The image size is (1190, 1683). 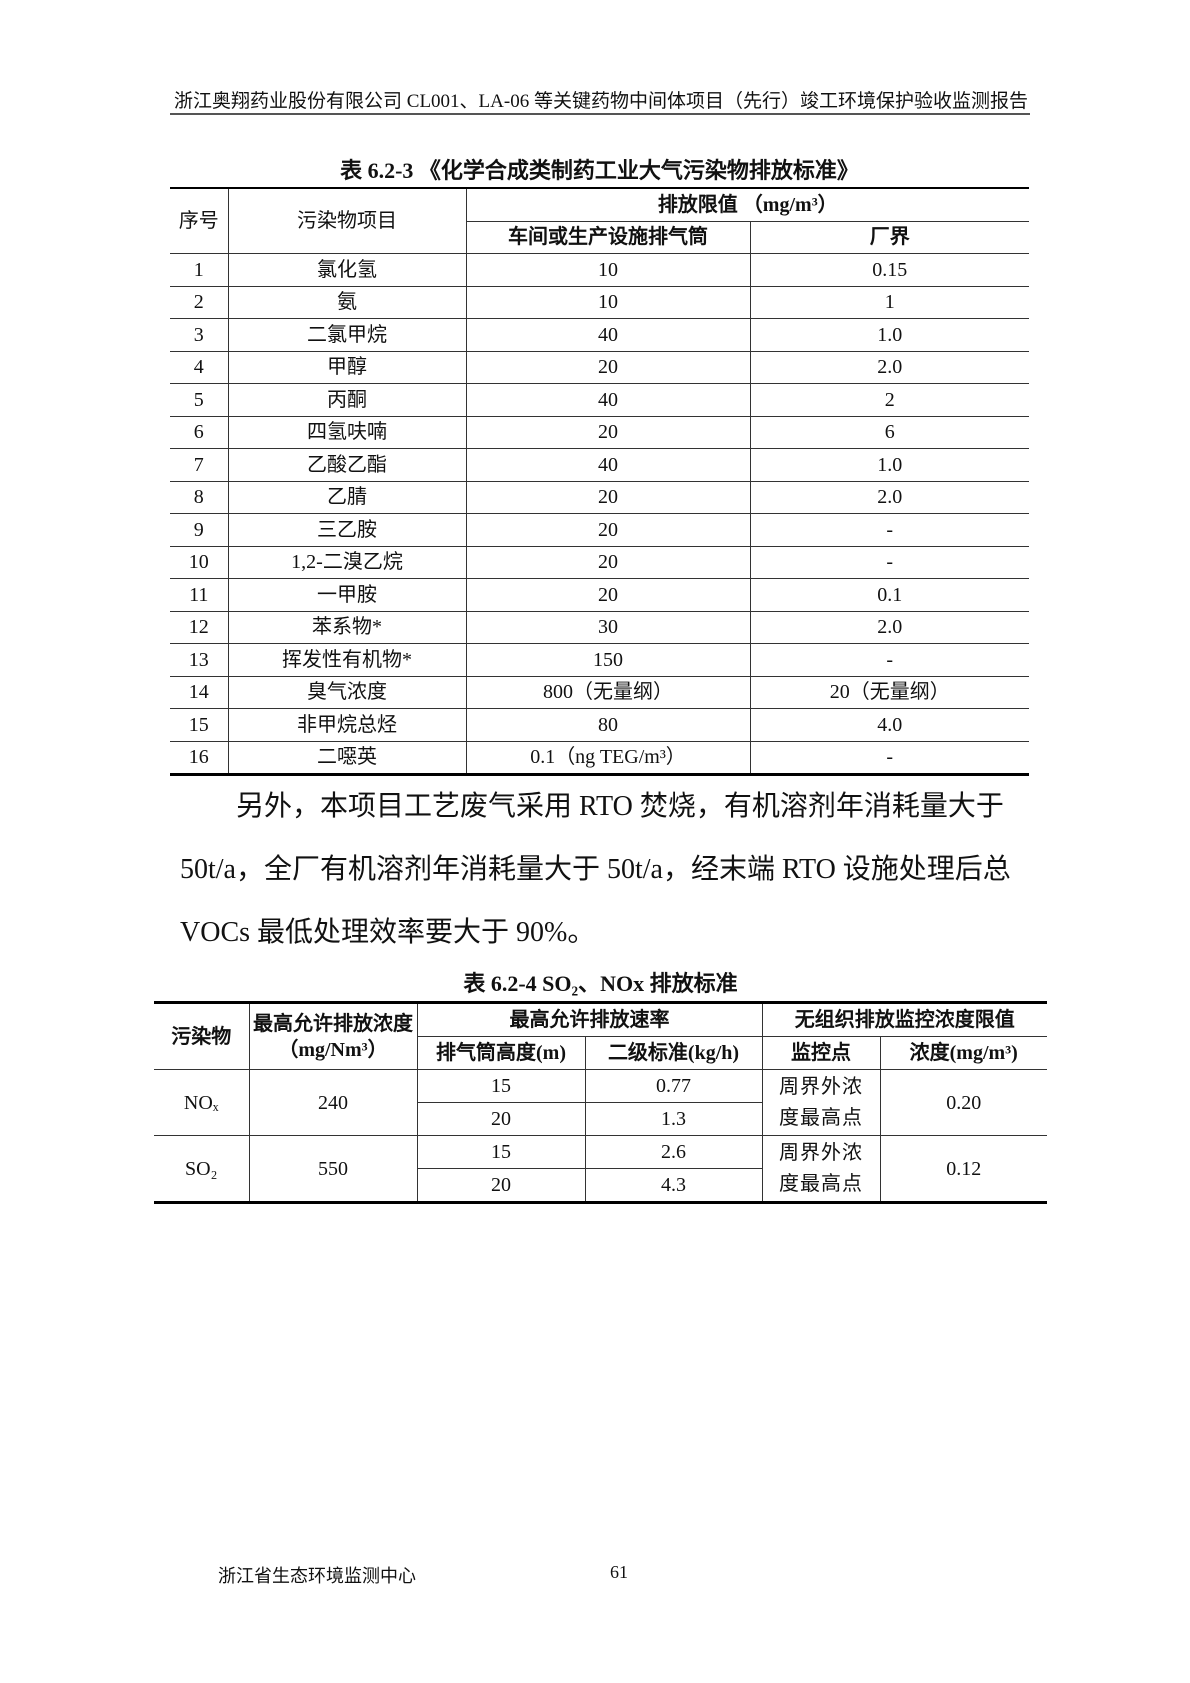 What do you see at coordinates (347, 757) in the screenshot?
I see `cell-item: 二噁英` at bounding box center [347, 757].